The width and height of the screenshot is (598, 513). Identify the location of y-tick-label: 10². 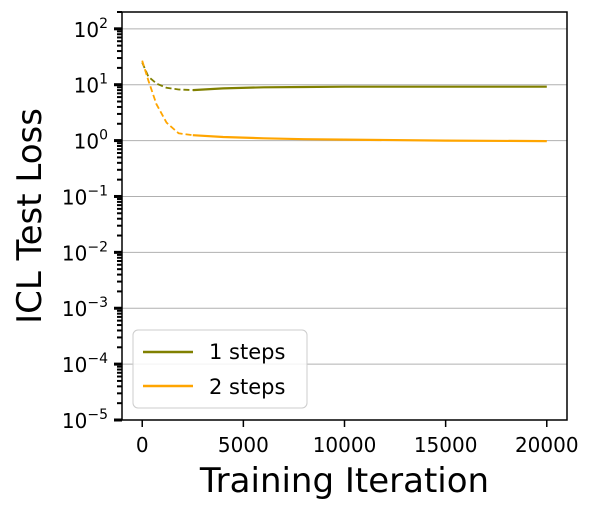
(91, 29).